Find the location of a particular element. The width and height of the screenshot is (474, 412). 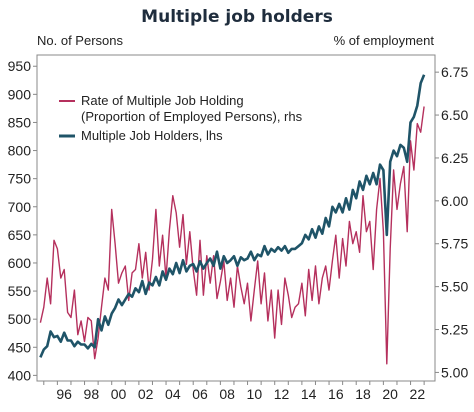

x-tick-label: 14 is located at coordinates (309, 394).